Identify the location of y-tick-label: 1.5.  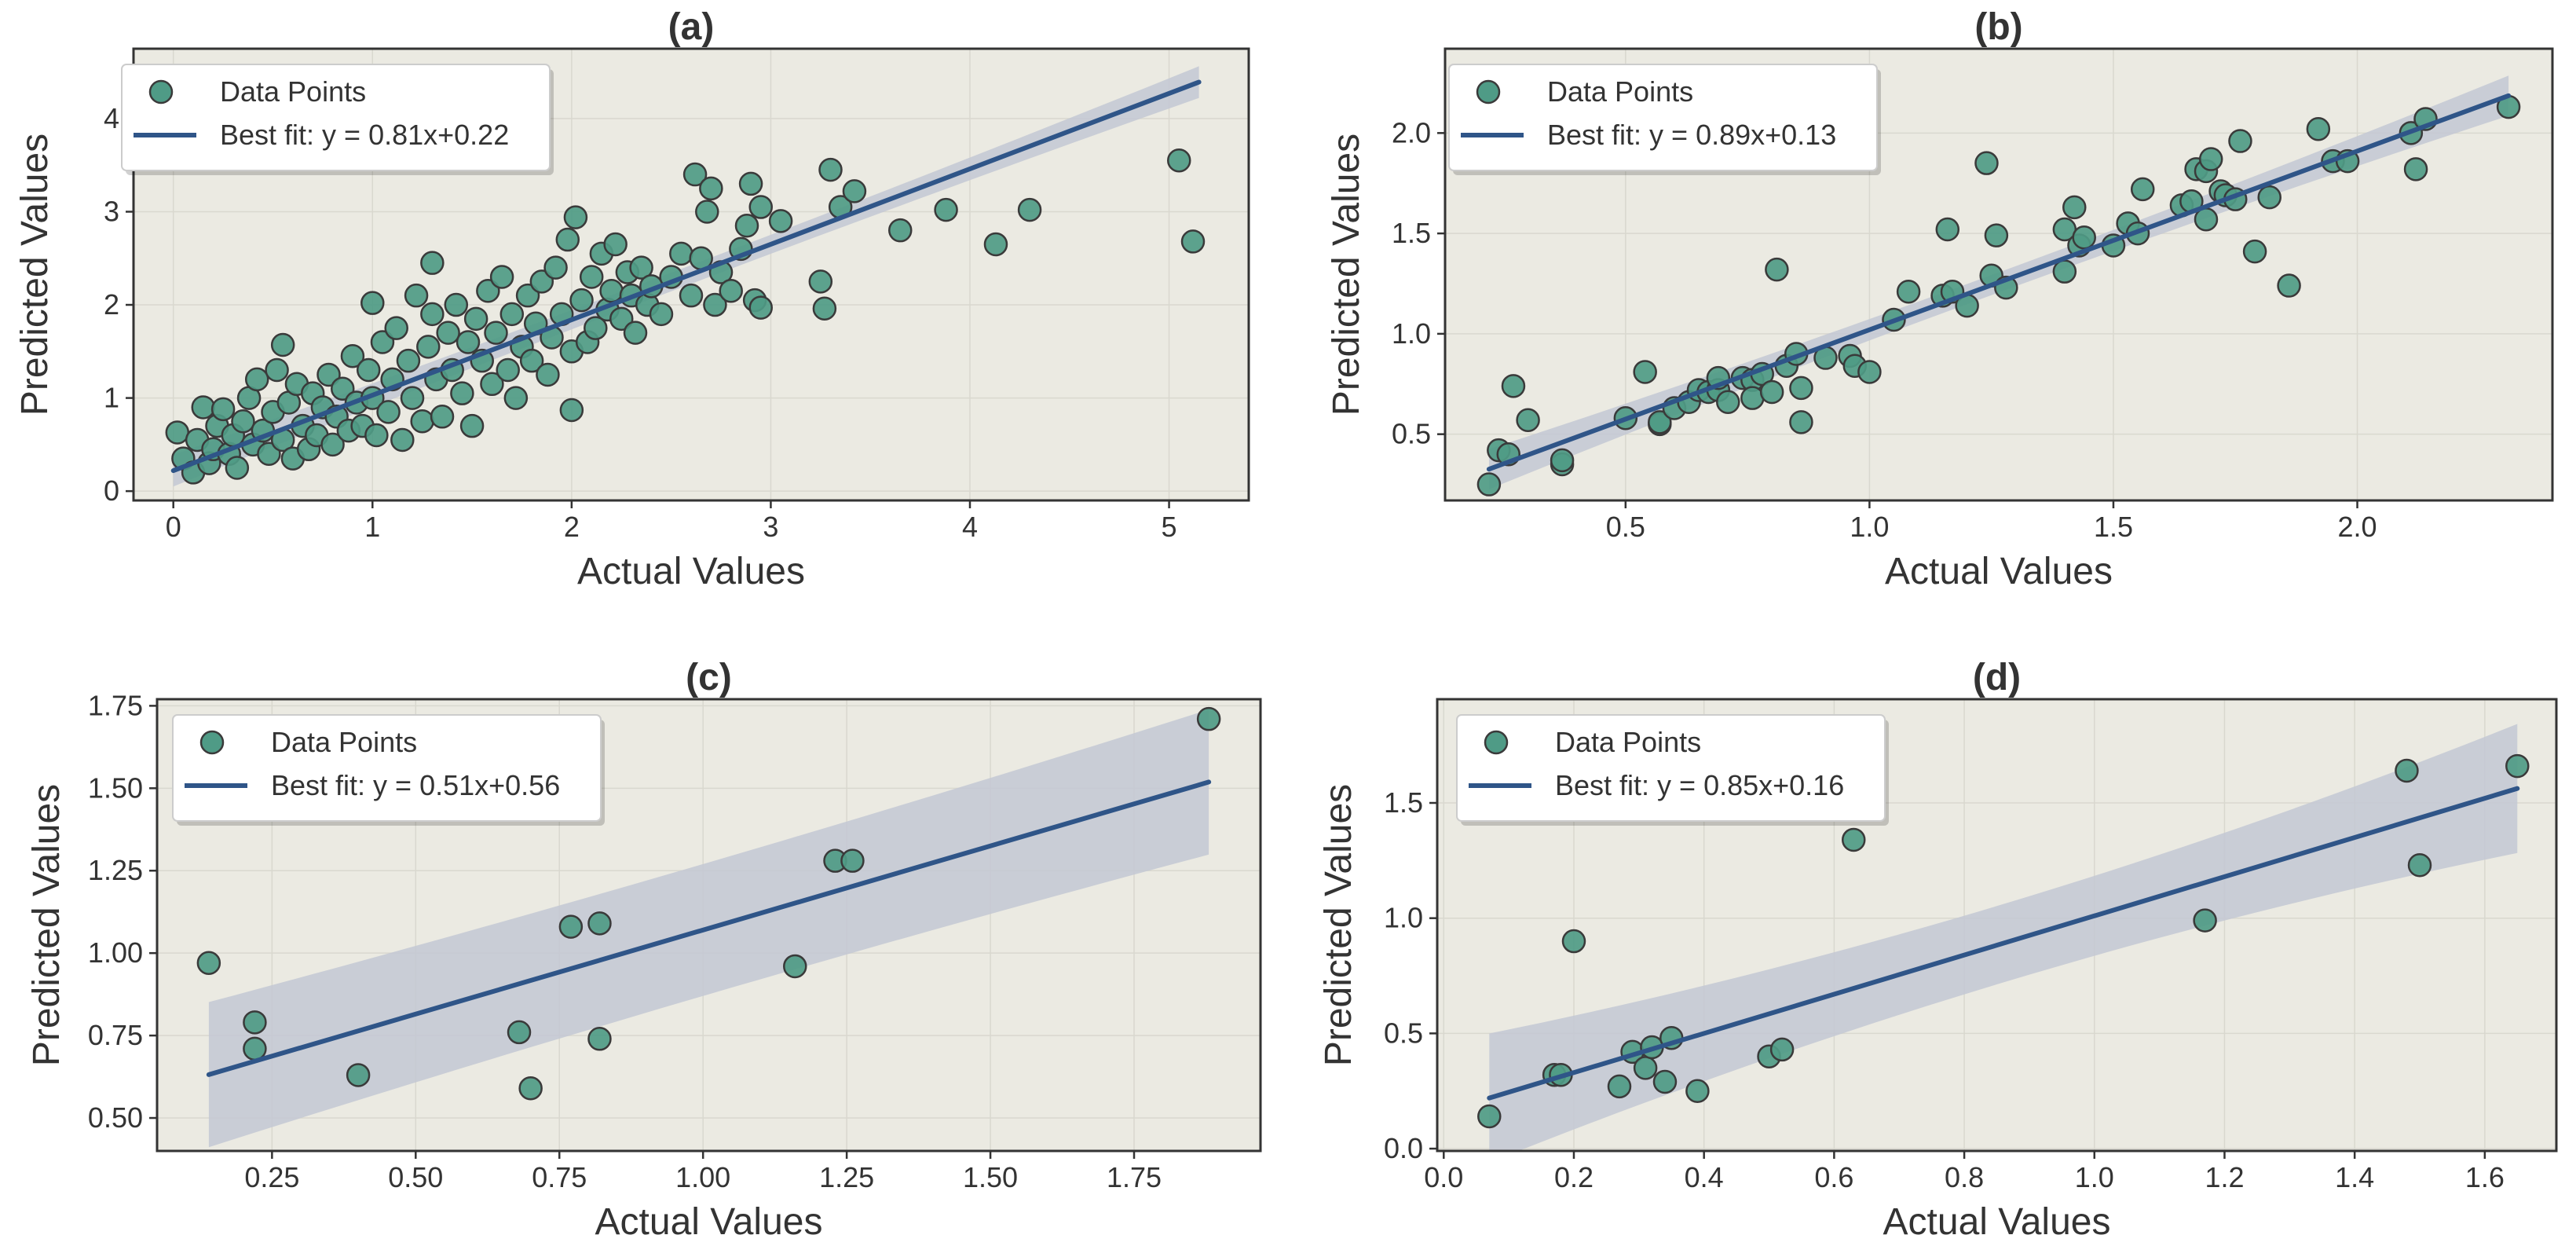
(1404, 802).